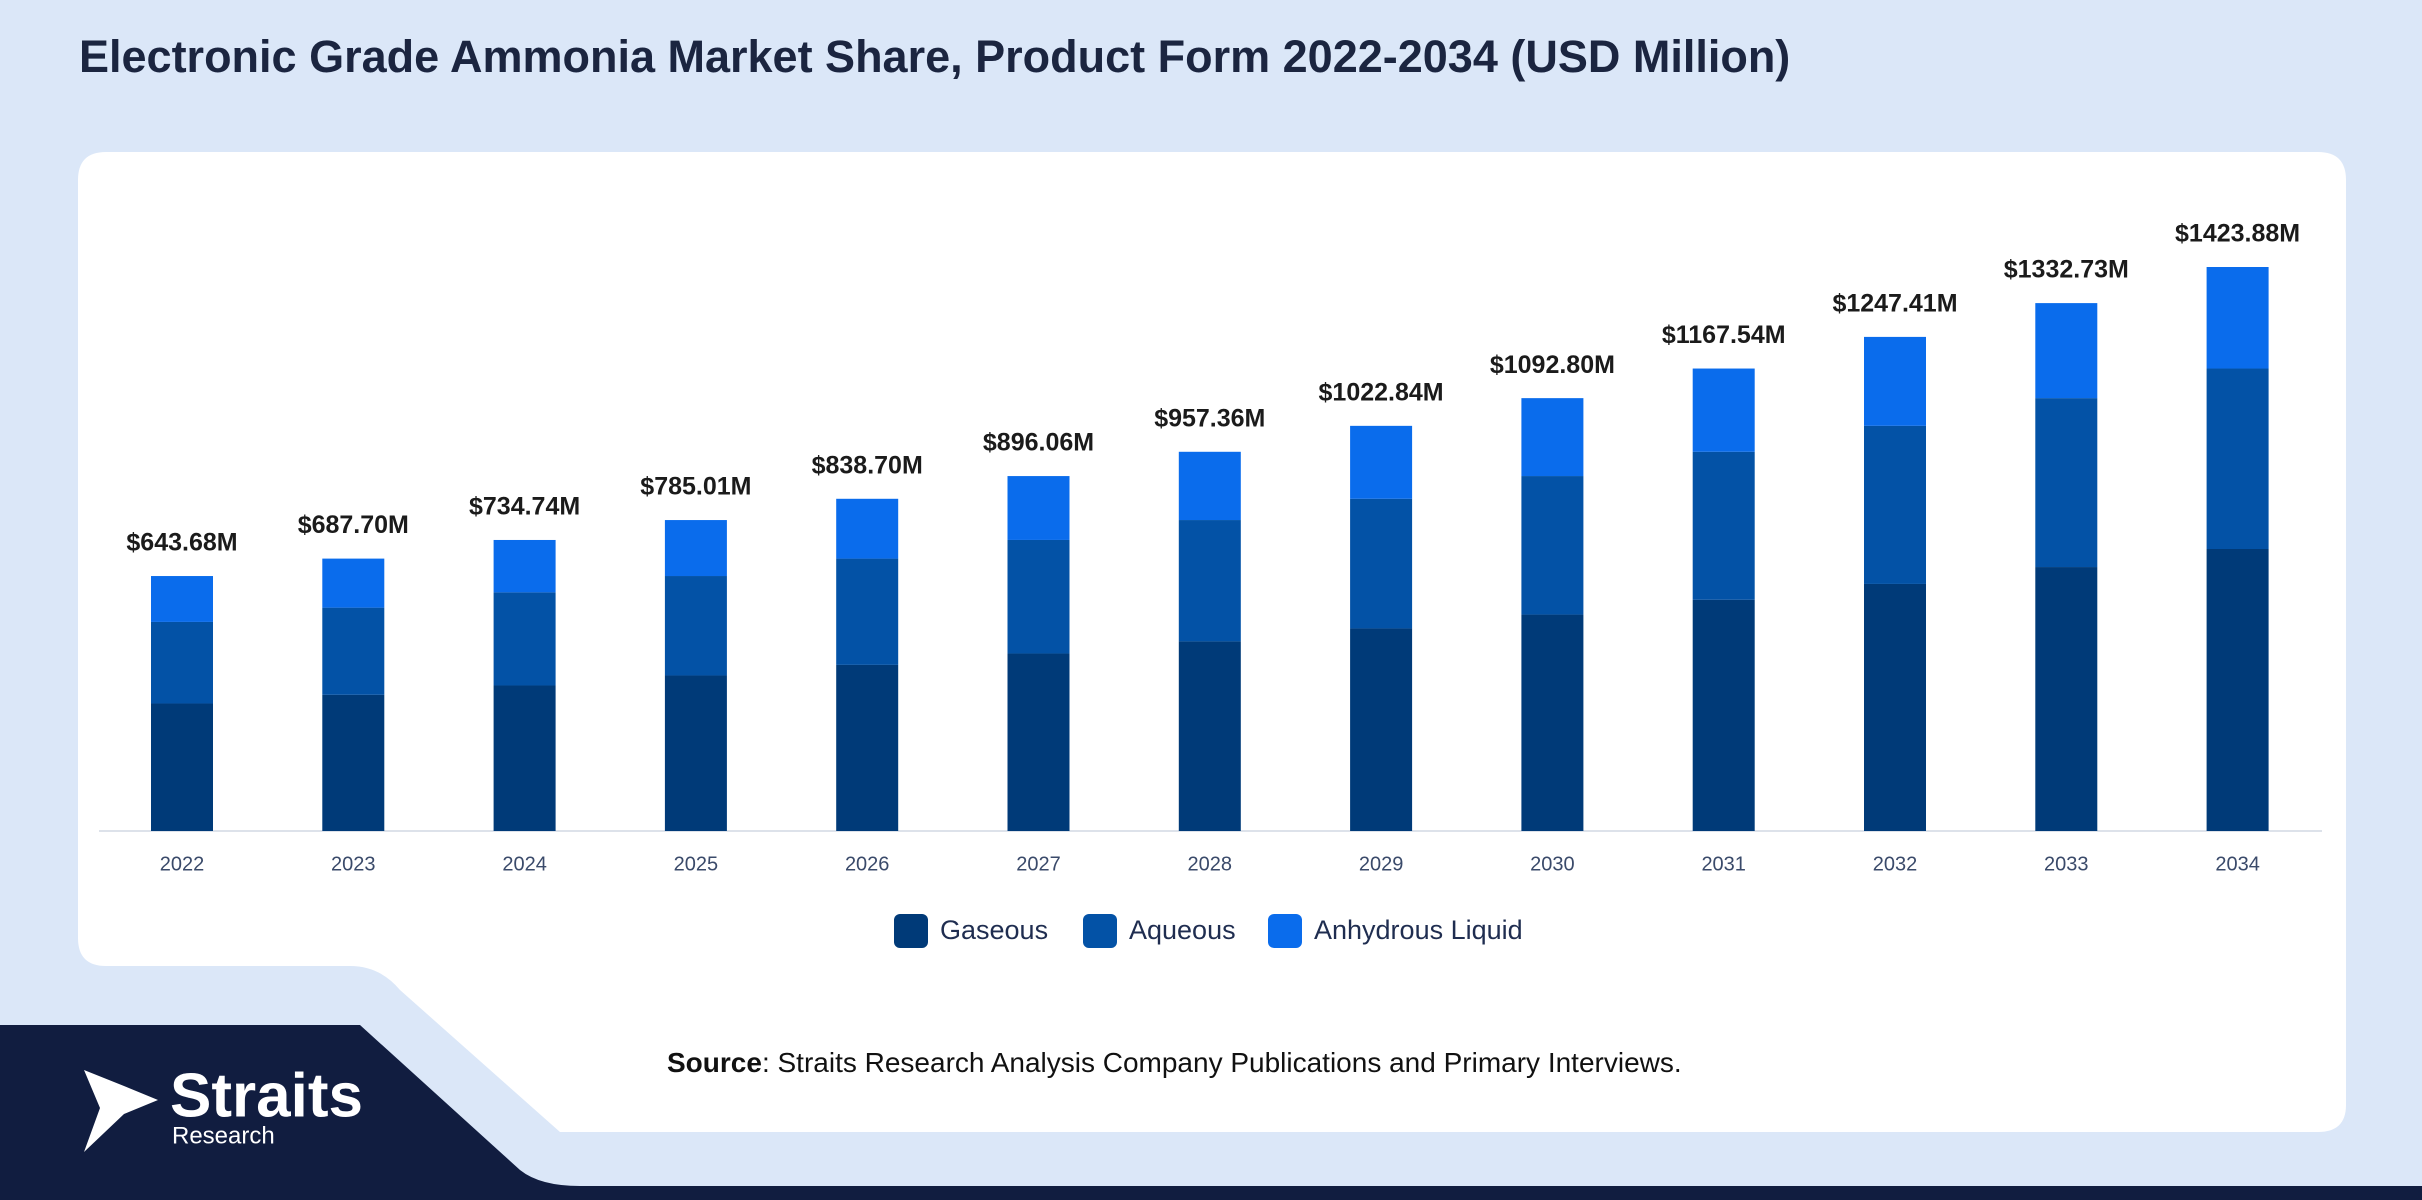 The width and height of the screenshot is (2422, 1200). I want to click on total-label: $734.74M, so click(524, 507).